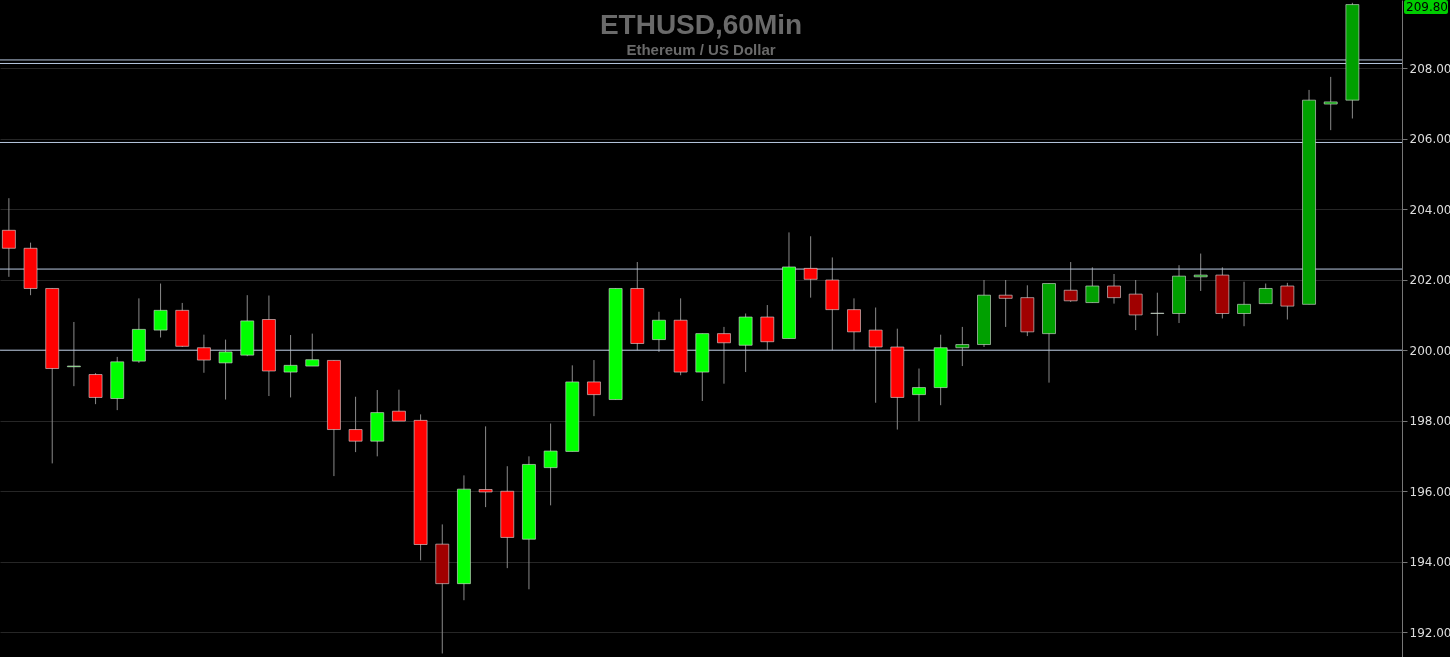  What do you see at coordinates (1429, 421) in the screenshot?
I see `y-tick-label: 198.00` at bounding box center [1429, 421].